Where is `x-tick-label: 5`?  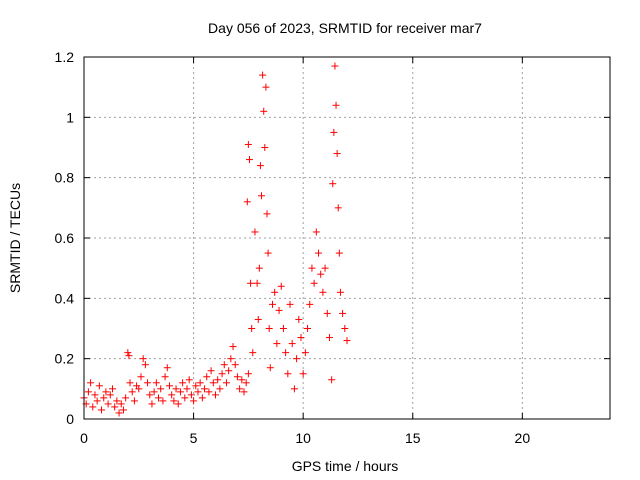 x-tick-label: 5 is located at coordinates (194, 438).